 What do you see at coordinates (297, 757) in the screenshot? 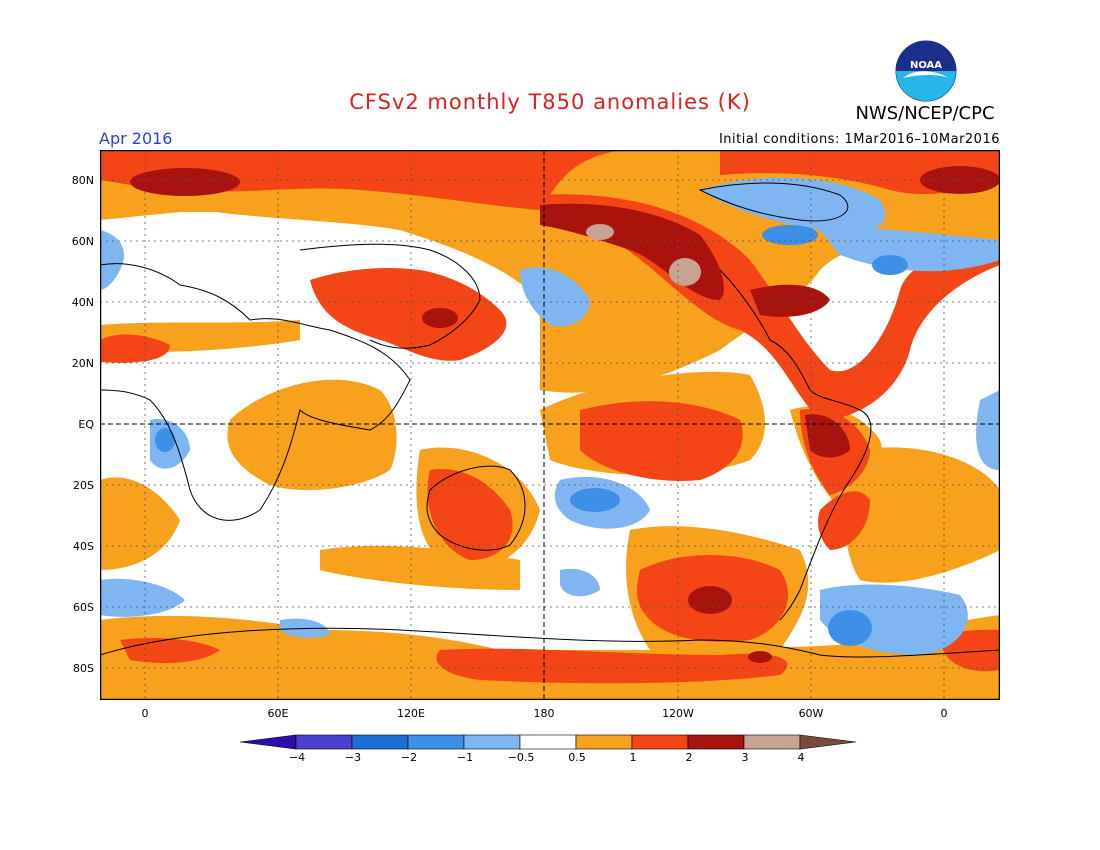
I see `colorbar-label-m4: −4` at bounding box center [297, 757].